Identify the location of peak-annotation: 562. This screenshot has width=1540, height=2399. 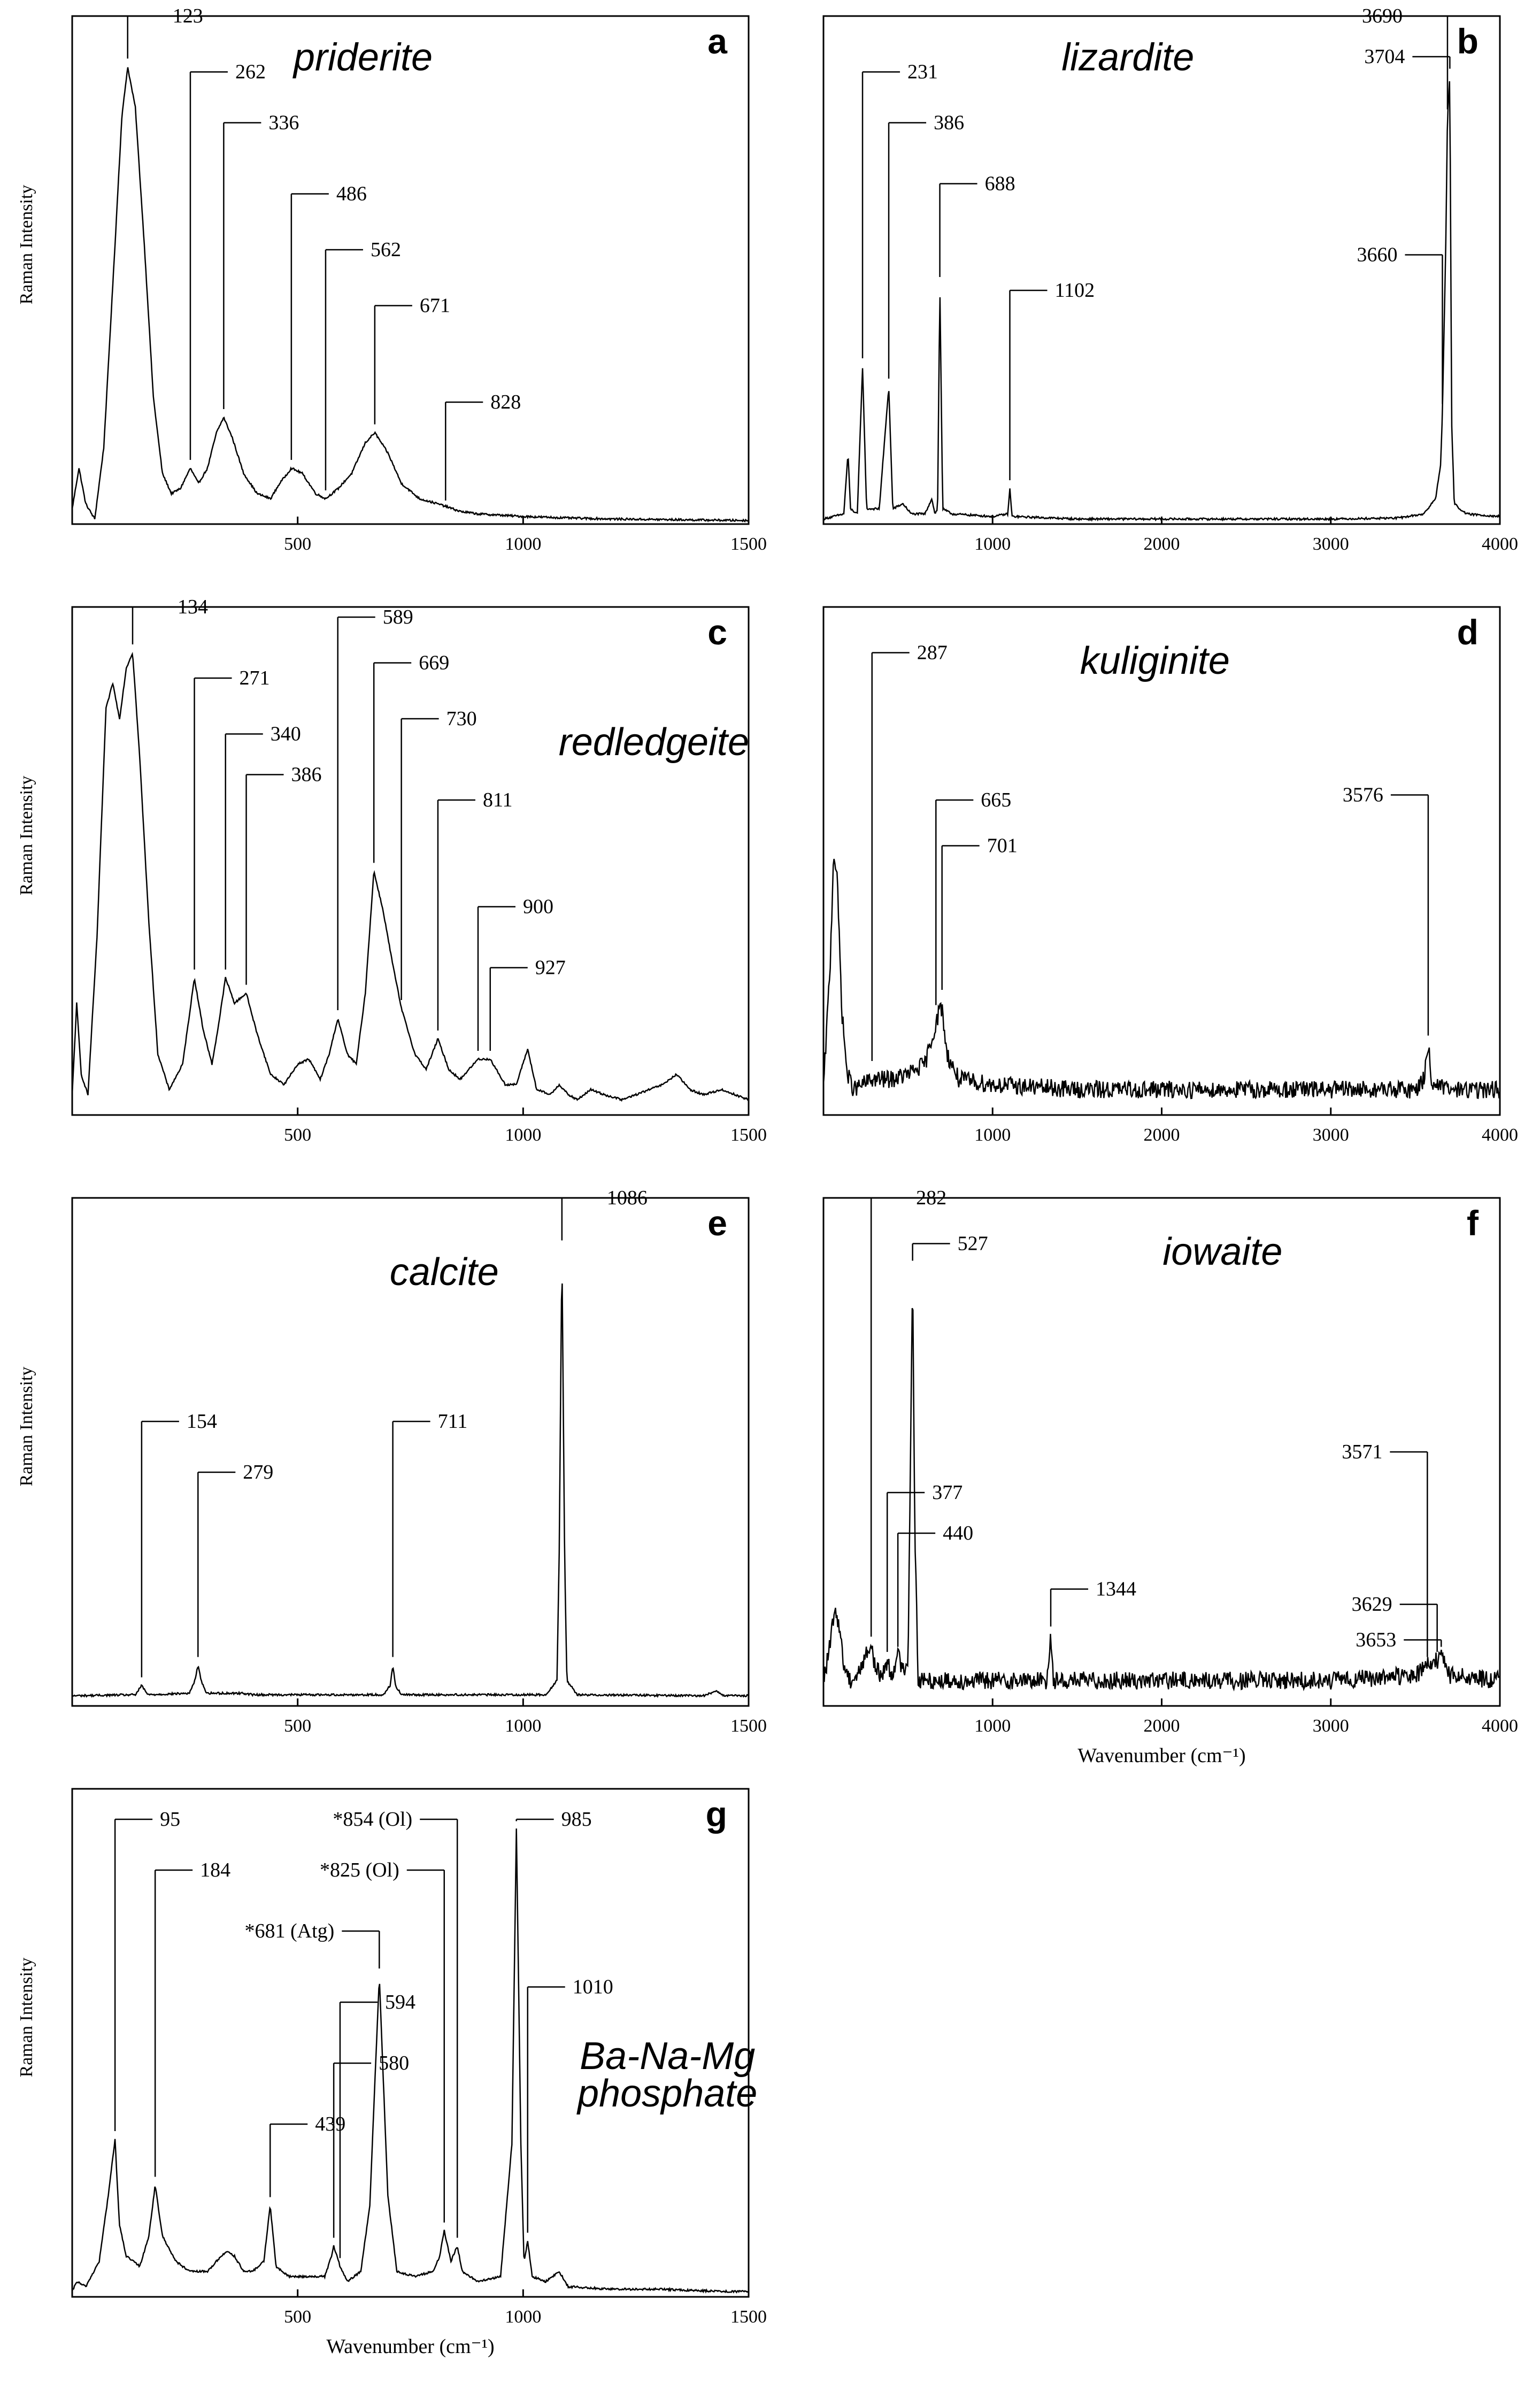
(363, 365).